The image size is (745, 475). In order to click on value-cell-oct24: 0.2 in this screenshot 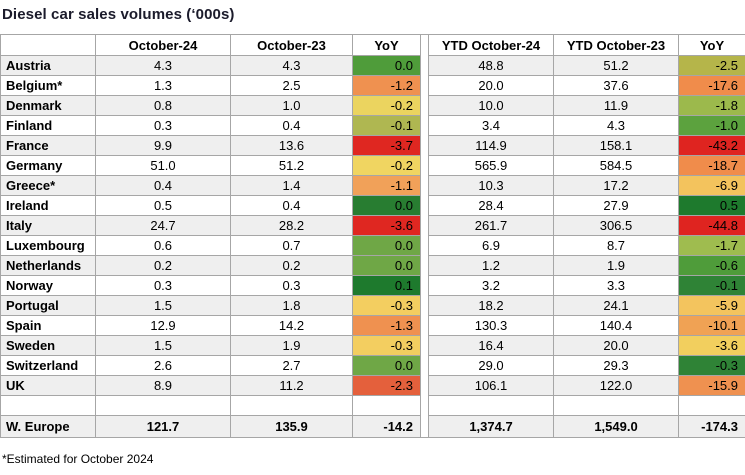, I will do `click(163, 265)`.